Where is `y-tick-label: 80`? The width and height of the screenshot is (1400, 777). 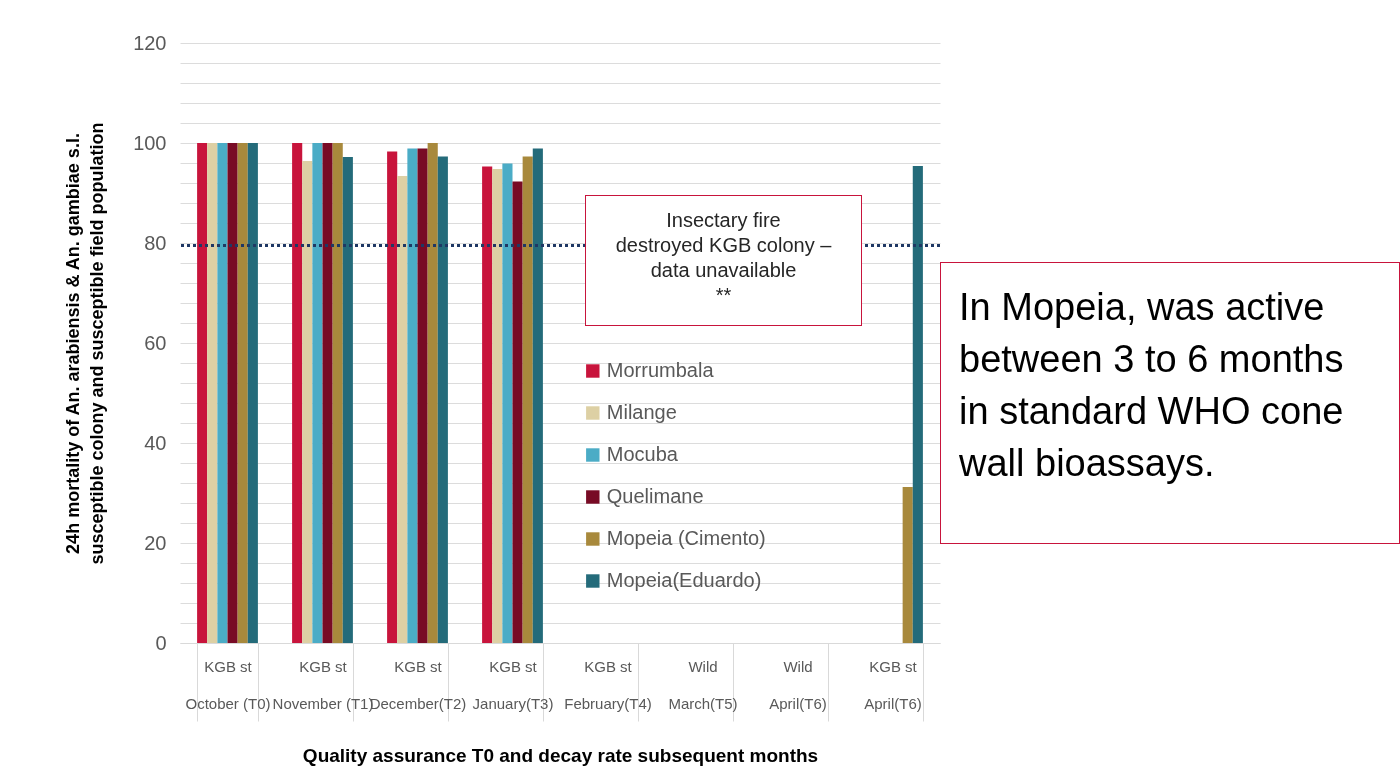
y-tick-label: 80 is located at coordinates (155, 242).